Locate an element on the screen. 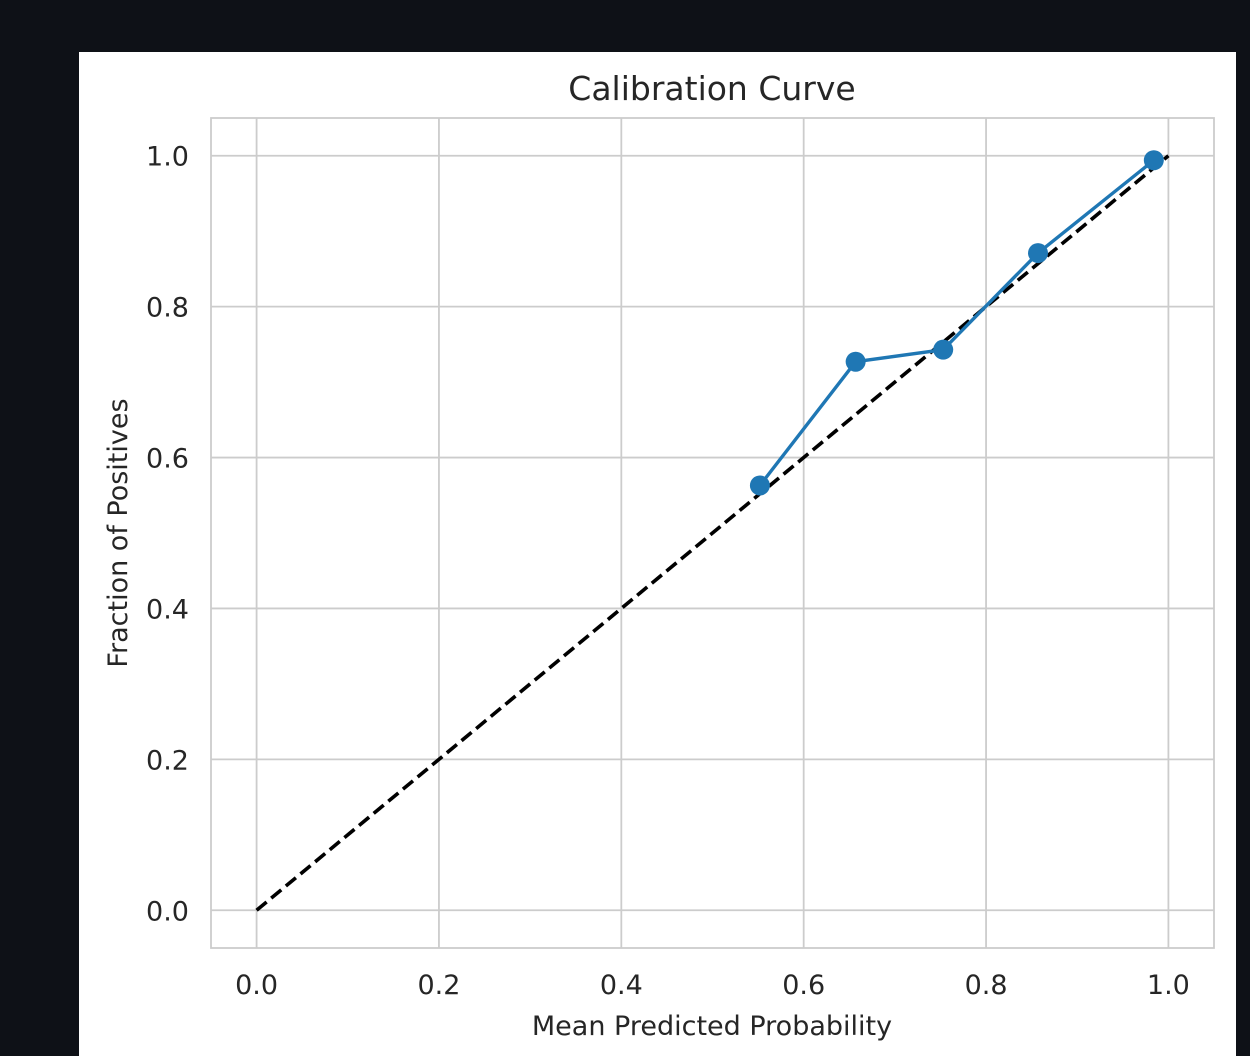 Image resolution: width=1250 pixels, height=1056 pixels. y-tick-label: 0.4 is located at coordinates (167, 609).